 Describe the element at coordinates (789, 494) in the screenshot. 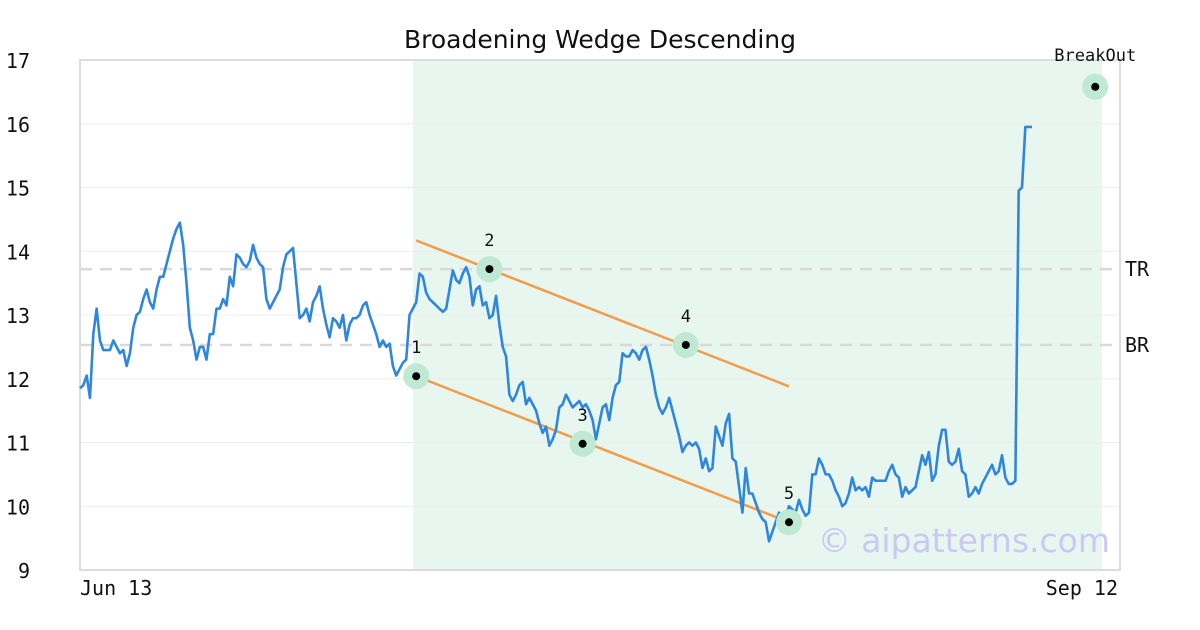

I see `point-label: 5` at that location.